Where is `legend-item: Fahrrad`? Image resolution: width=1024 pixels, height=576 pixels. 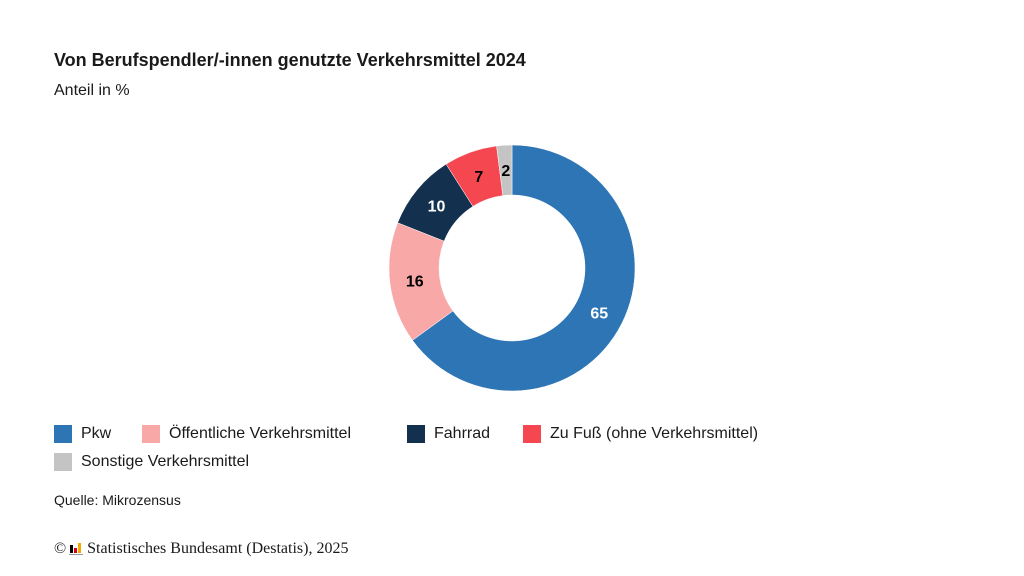 legend-item: Fahrrad is located at coordinates (448, 434).